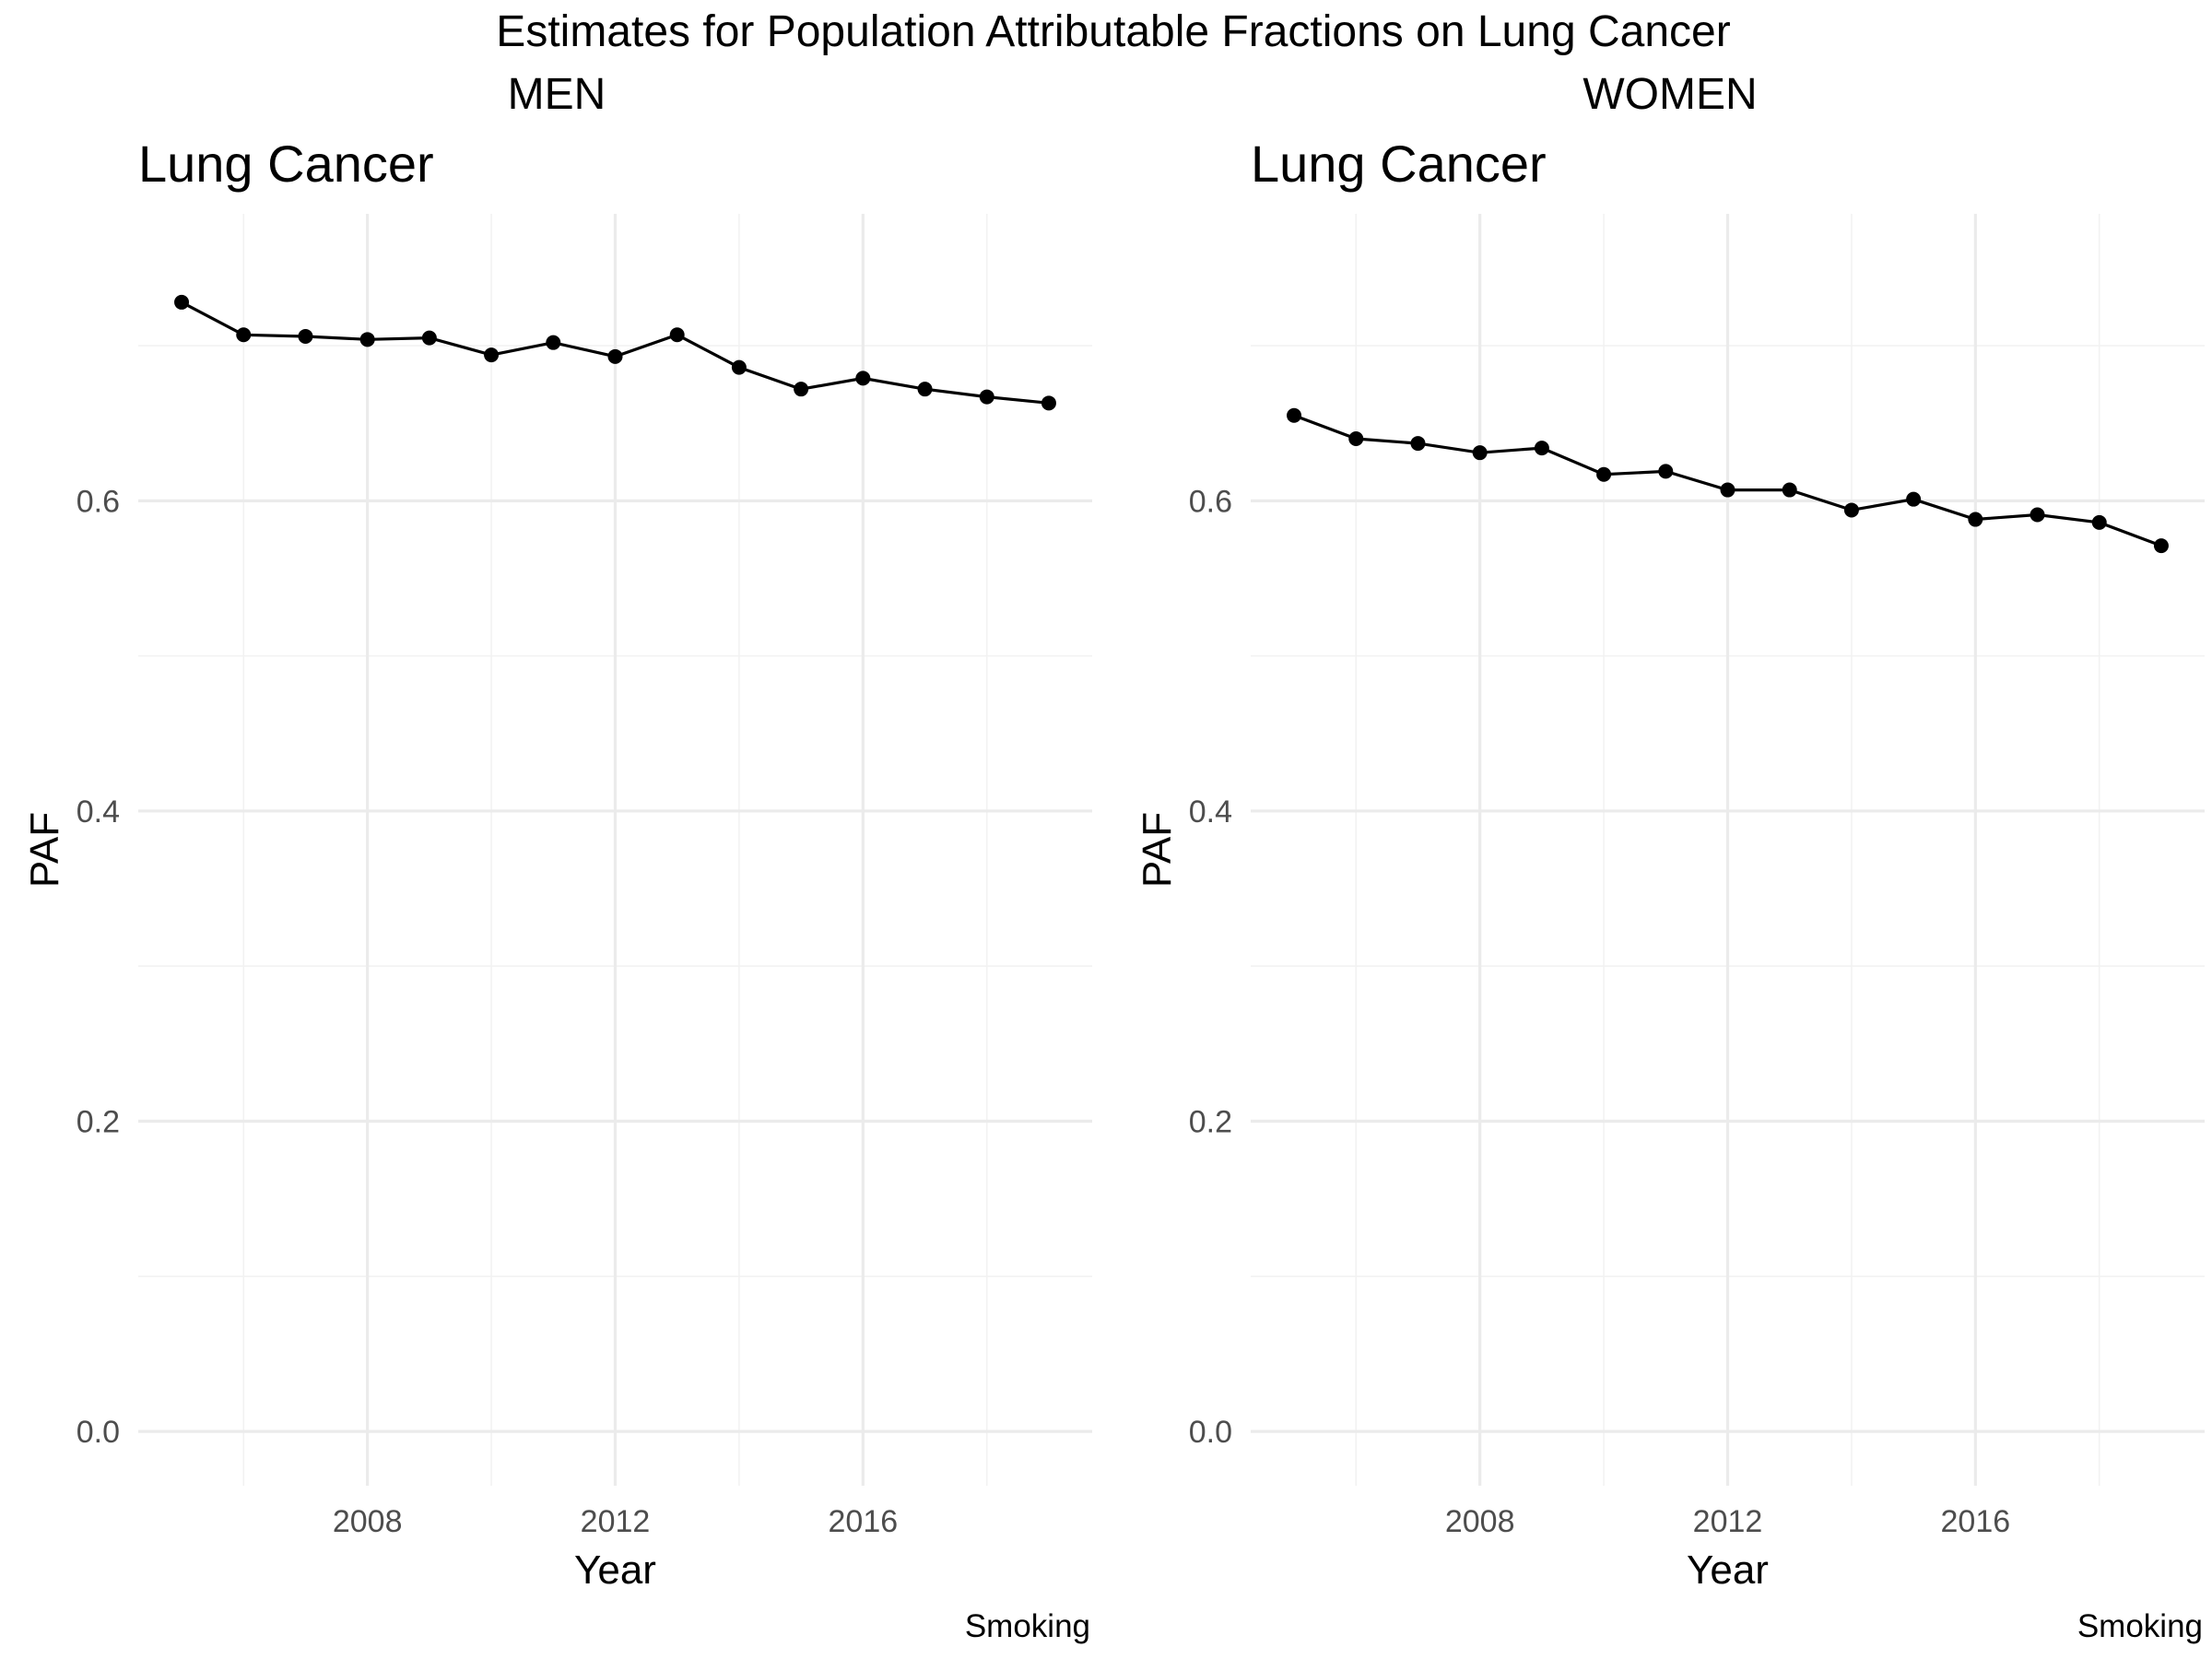  Describe the element at coordinates (1670, 94) in the screenshot. I see `group-title: WOMEN` at that location.